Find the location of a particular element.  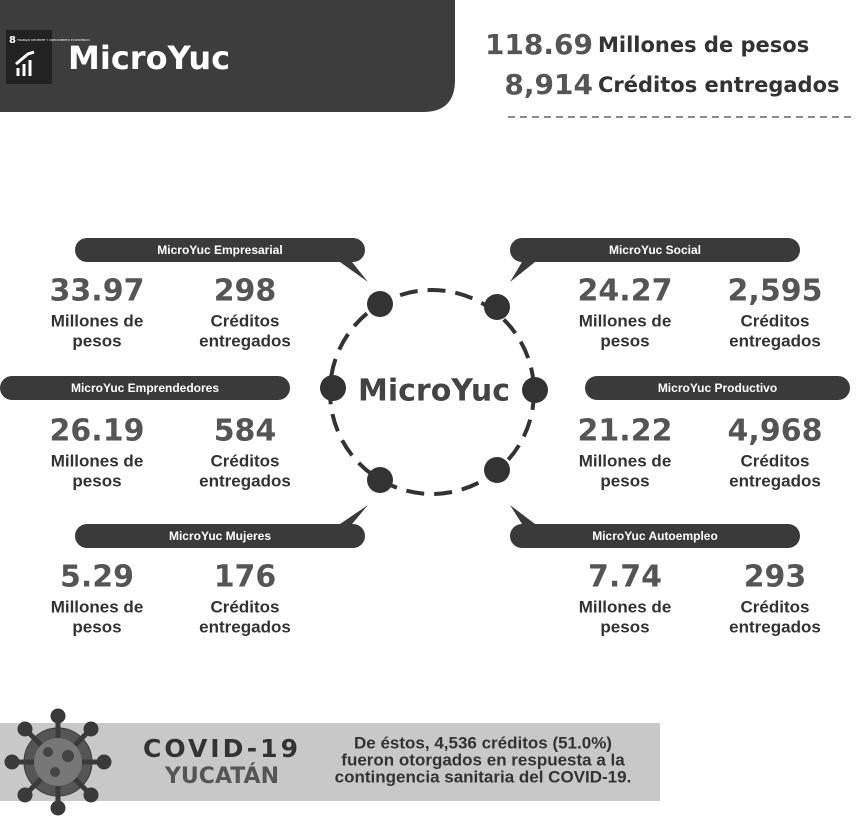

program-credits: 584 is located at coordinates (245, 431).